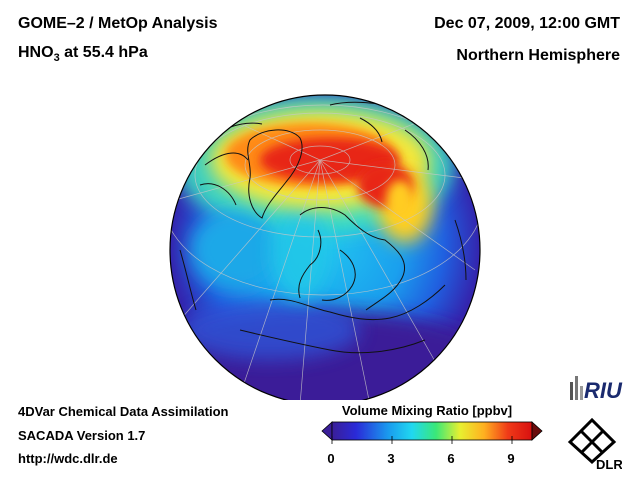 This screenshot has height=480, width=640. Describe the element at coordinates (427, 410) in the screenshot. I see `colorbar-title: Volume Mixing Ratio [ppbv]` at that location.